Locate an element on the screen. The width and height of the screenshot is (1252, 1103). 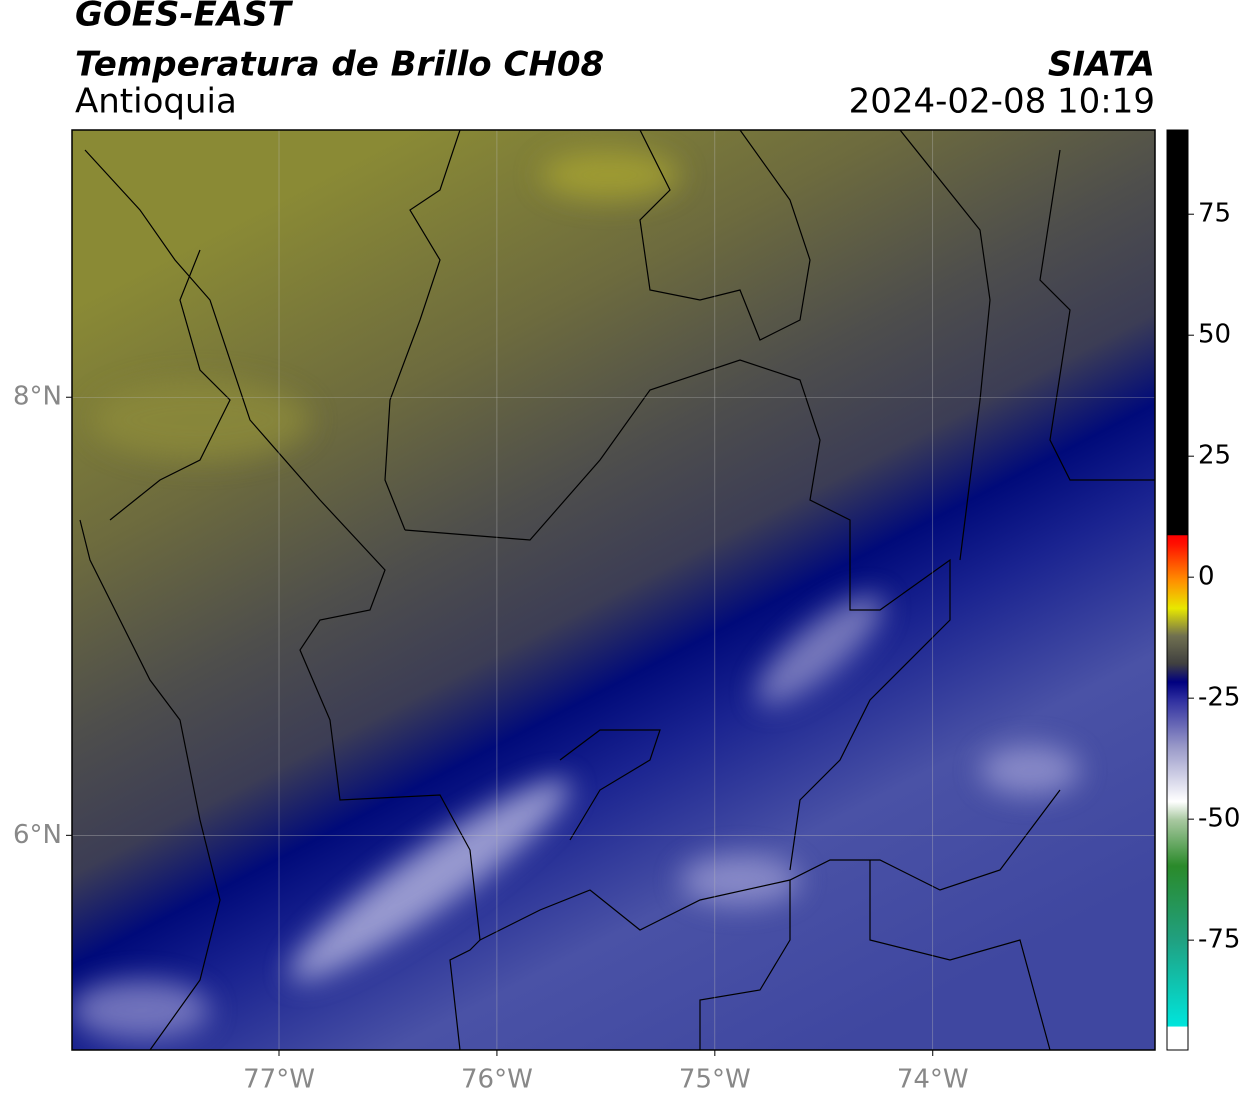
colorbar-tick-label: 50 is located at coordinates (1214, 335).